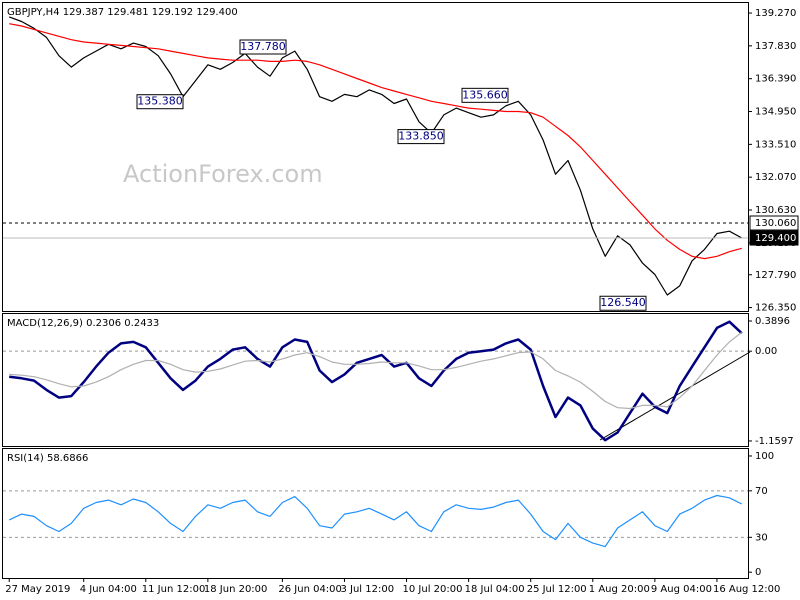  Describe the element at coordinates (310, 589) in the screenshot. I see `x-tick-label: 26 Jun 04:00` at that location.